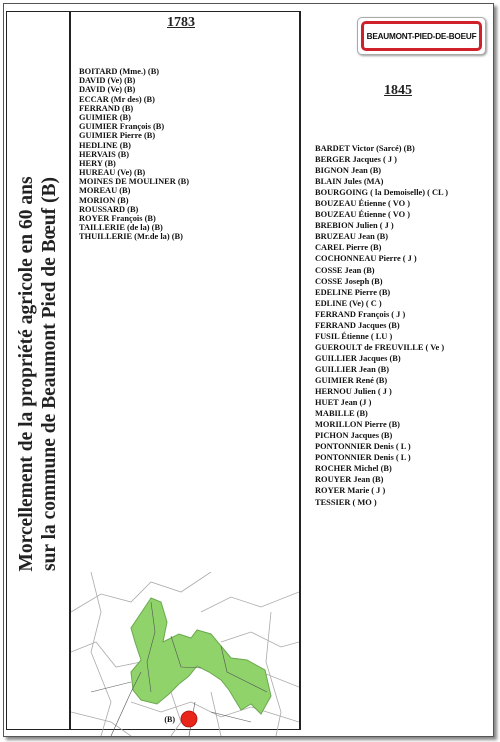 This screenshot has height=742, width=500. What do you see at coordinates (353, 292) in the screenshot?
I see `owner-name: EDELINE Pierre (B)` at bounding box center [353, 292].